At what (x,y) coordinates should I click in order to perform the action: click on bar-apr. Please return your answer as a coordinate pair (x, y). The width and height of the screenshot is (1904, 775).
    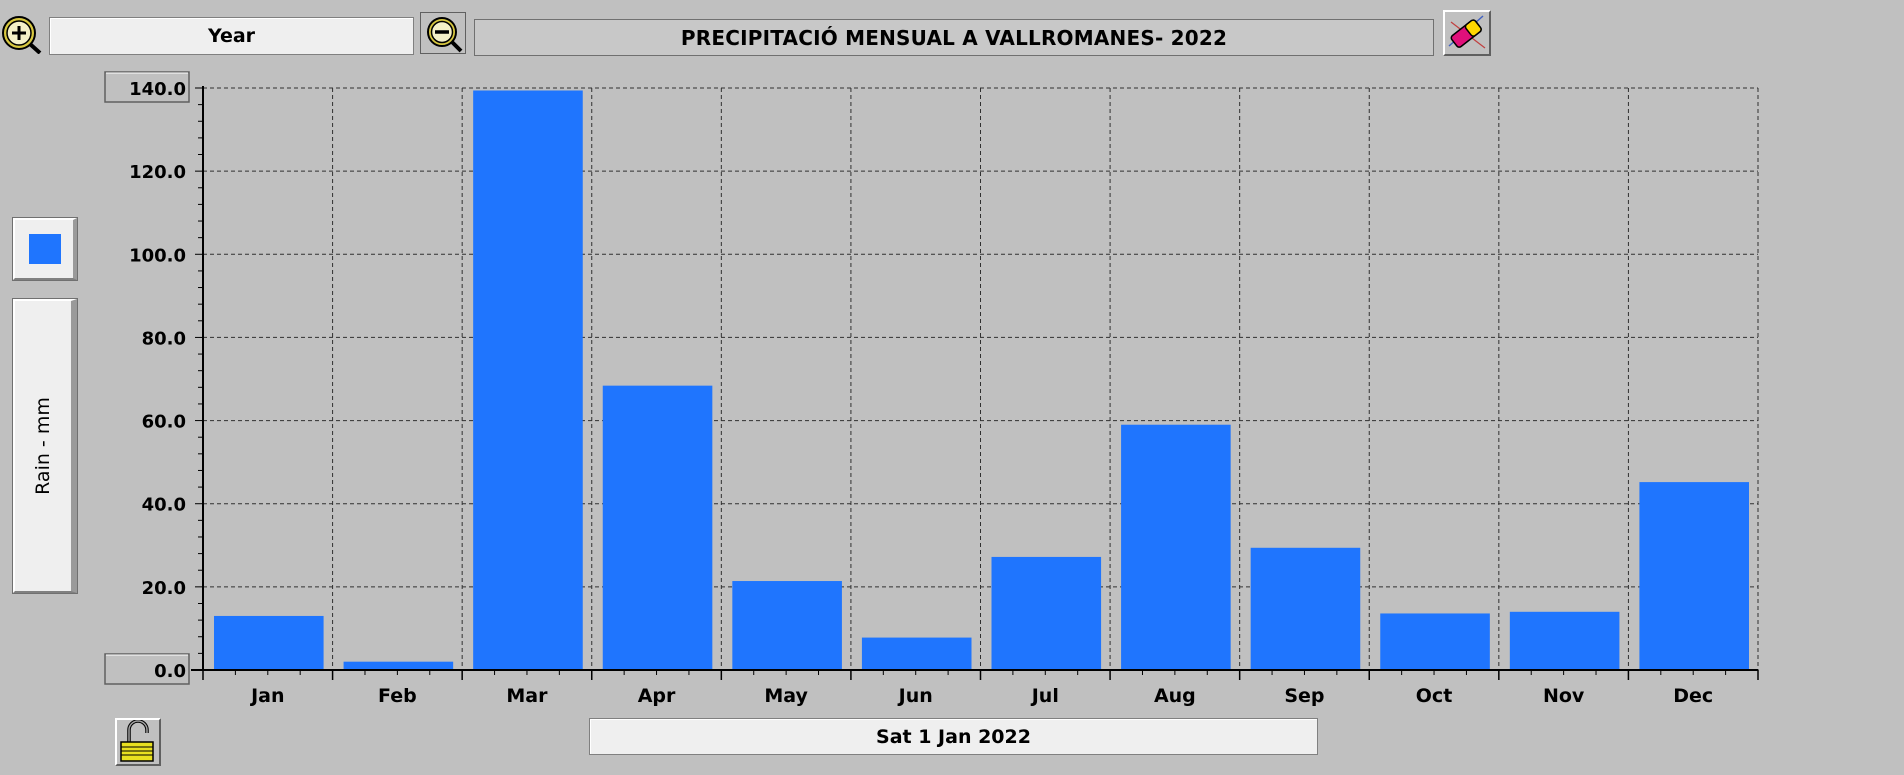
    Looking at the image, I should click on (657, 527).